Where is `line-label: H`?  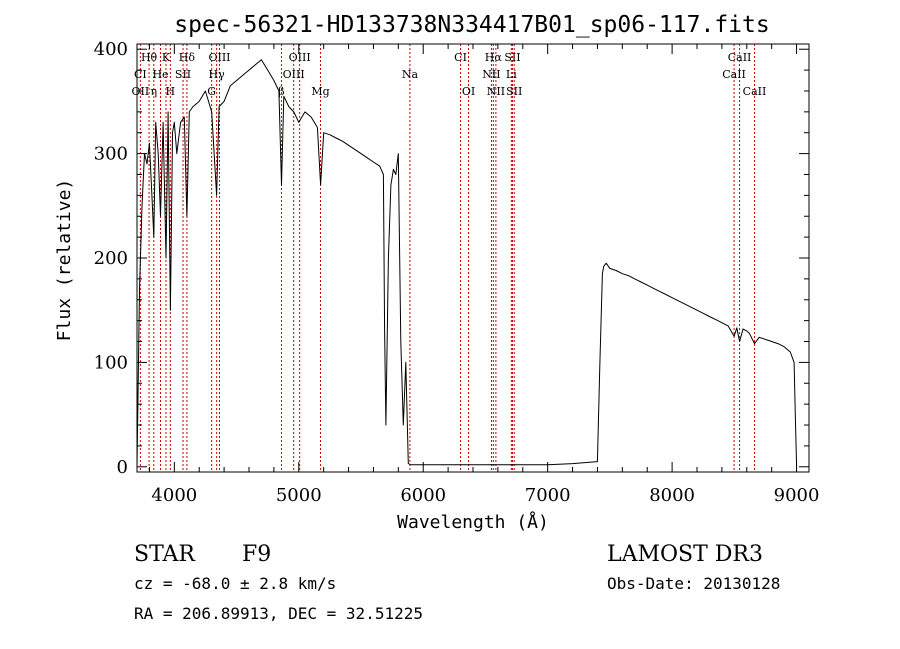 line-label: H is located at coordinates (171, 91).